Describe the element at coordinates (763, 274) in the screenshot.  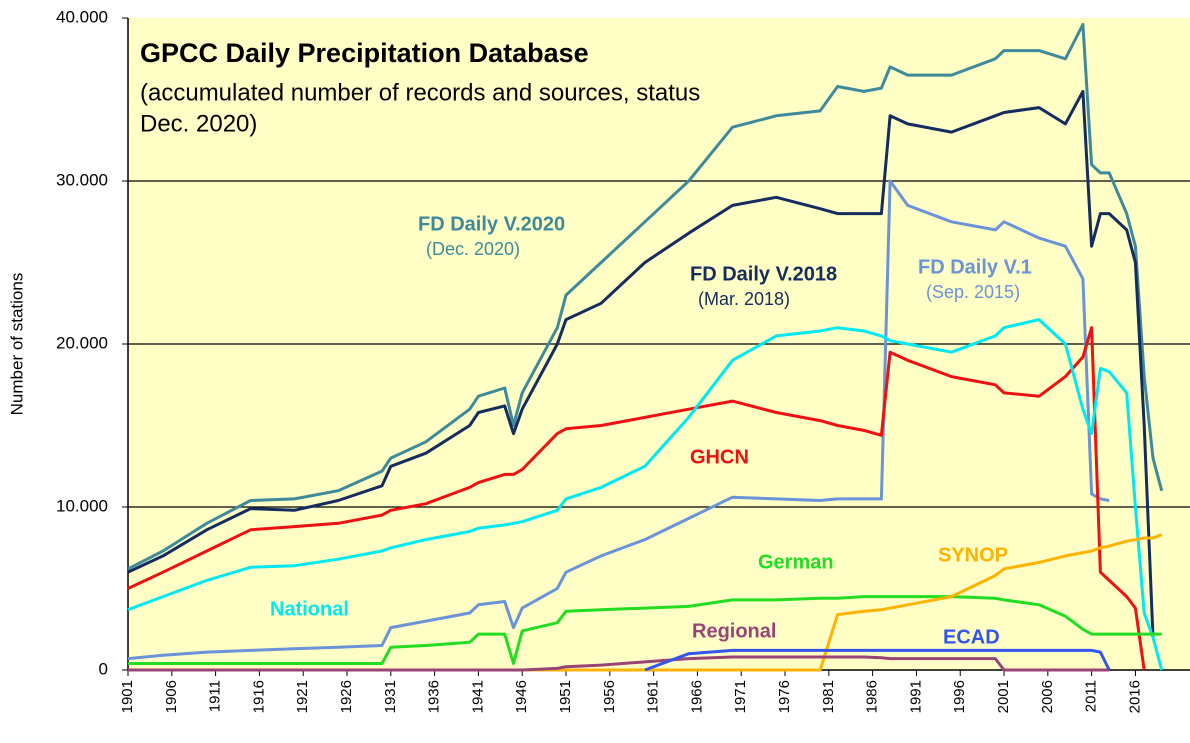
I see `series-label: FD Daily V.2018` at that location.